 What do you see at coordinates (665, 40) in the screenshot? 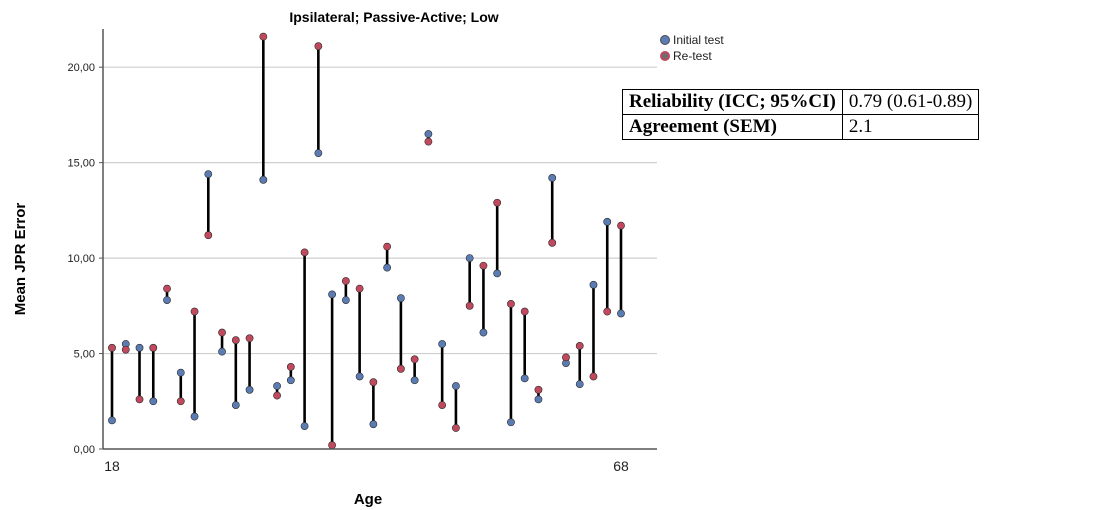
I see `legend-marker-initial-test` at bounding box center [665, 40].